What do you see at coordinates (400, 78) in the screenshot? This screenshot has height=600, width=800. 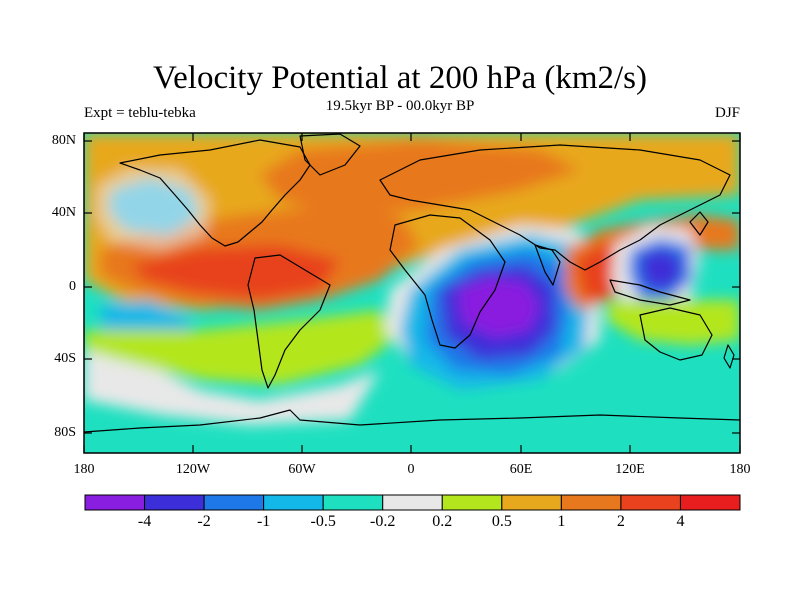 I see `map-title: Velocity Potential at 200 hPa (km2/s)` at bounding box center [400, 78].